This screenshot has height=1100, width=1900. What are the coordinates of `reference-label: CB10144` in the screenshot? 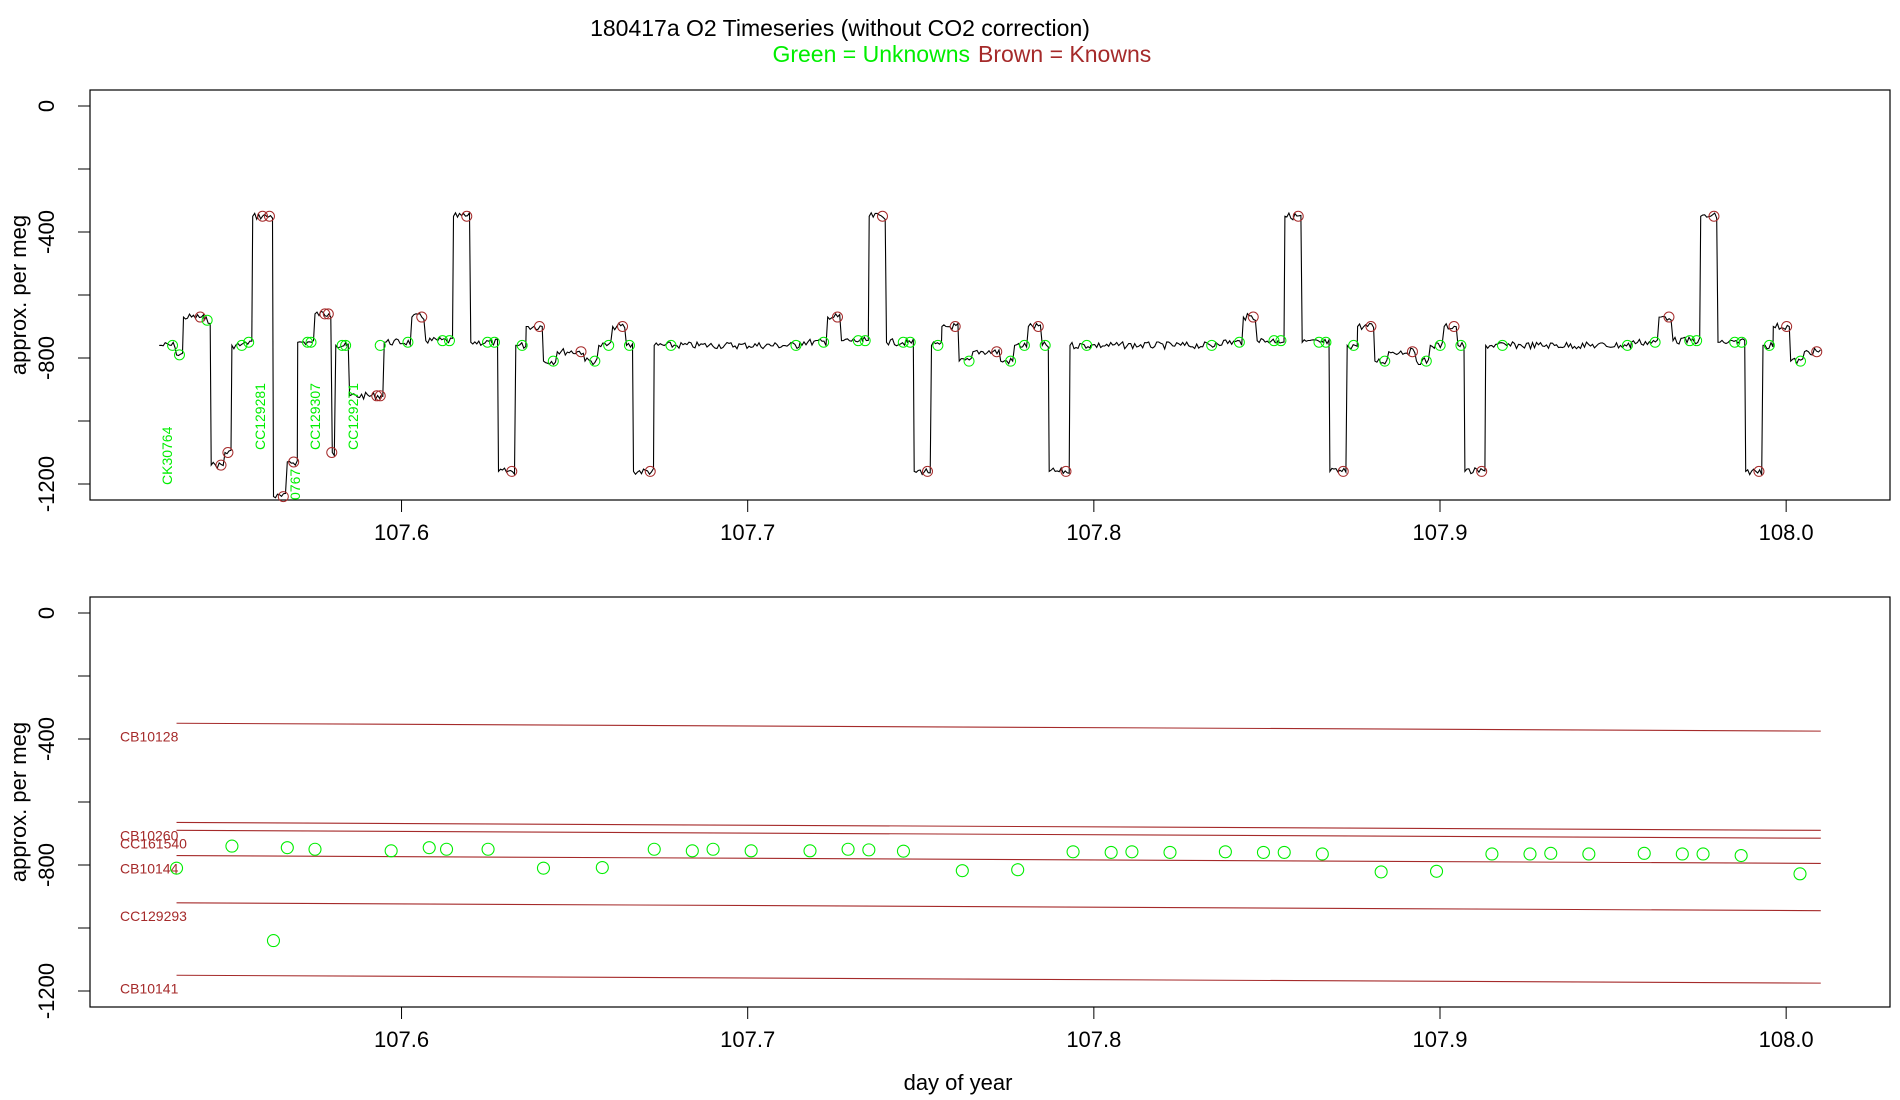 It's located at (149, 869).